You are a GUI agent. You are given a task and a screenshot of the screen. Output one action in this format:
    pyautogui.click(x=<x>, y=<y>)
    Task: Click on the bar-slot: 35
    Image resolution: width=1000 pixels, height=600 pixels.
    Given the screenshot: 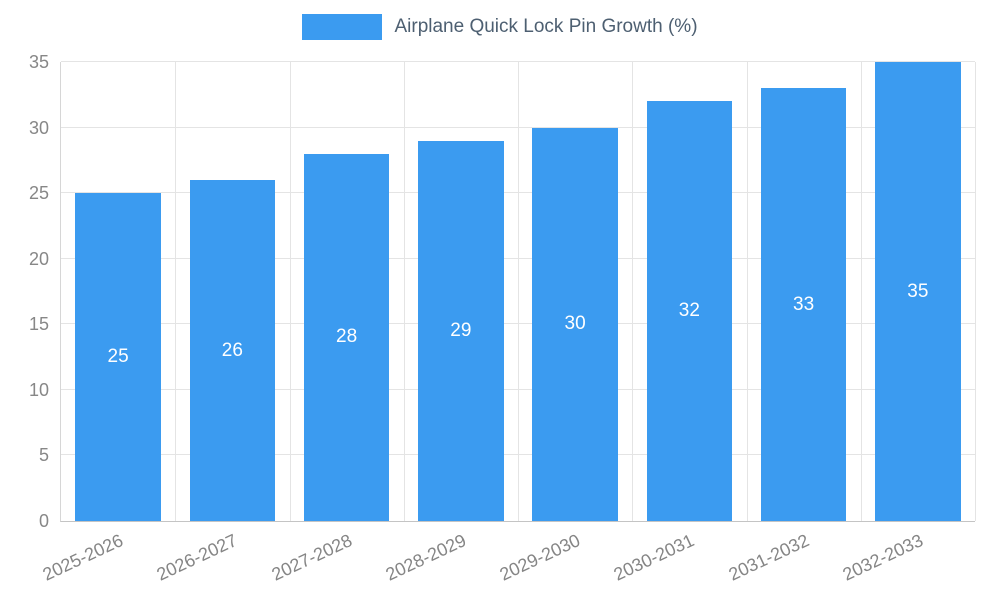 What is the action you would take?
    pyautogui.click(x=918, y=291)
    